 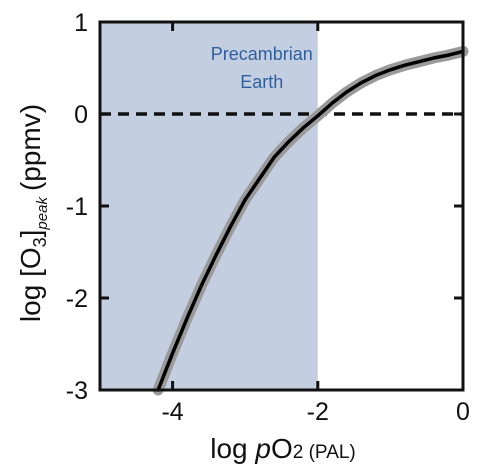 I want to click on y-tick-label-1: -2, so click(x=77, y=299).